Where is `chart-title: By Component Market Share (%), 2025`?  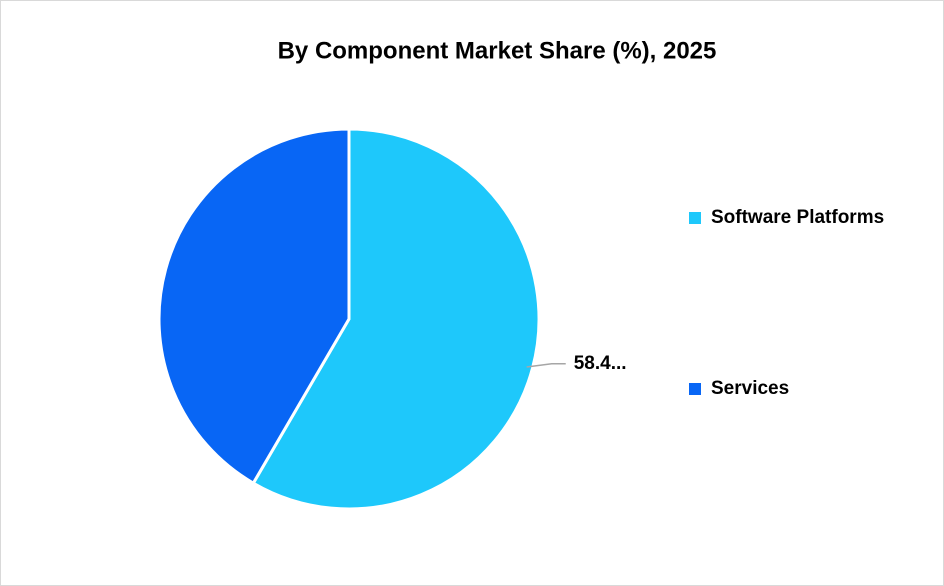
chart-title: By Component Market Share (%), 2025 is located at coordinates (497, 50).